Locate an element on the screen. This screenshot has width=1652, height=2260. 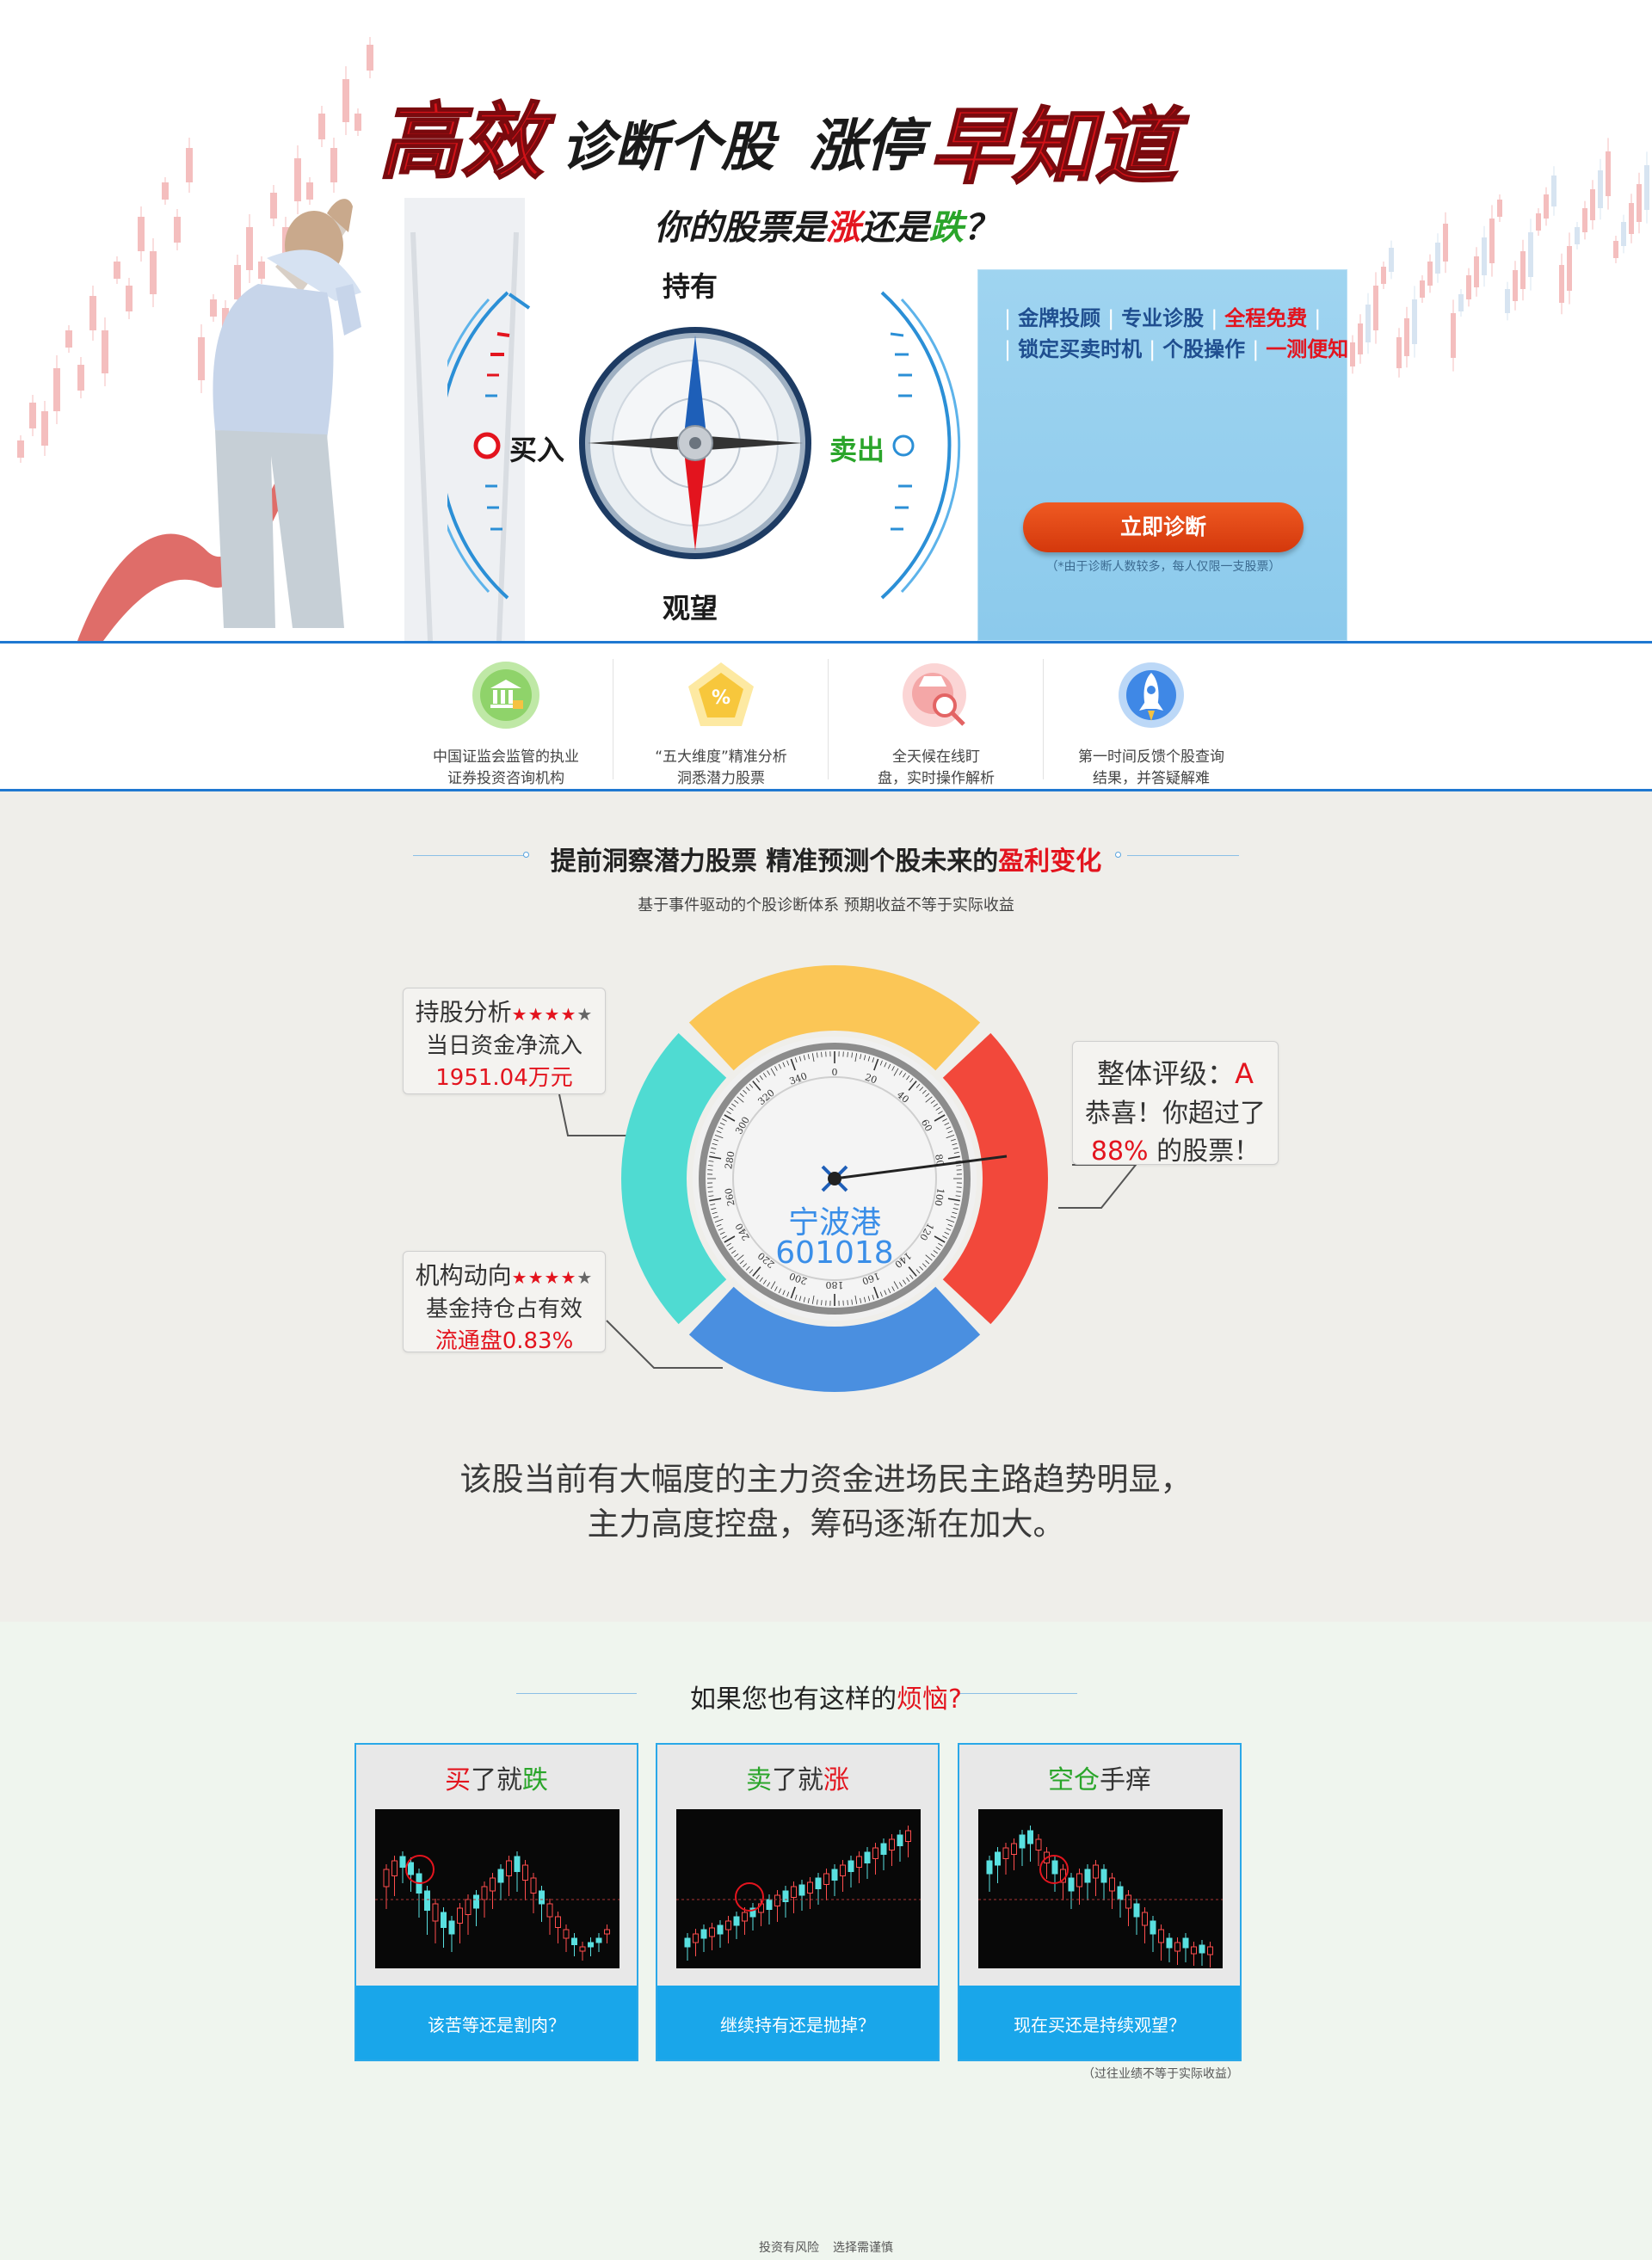
diagnosis-section-subtitle: 基于事件驱动的个股诊断体系 预期收益不等于实际收益 is located at coordinates (826, 905).